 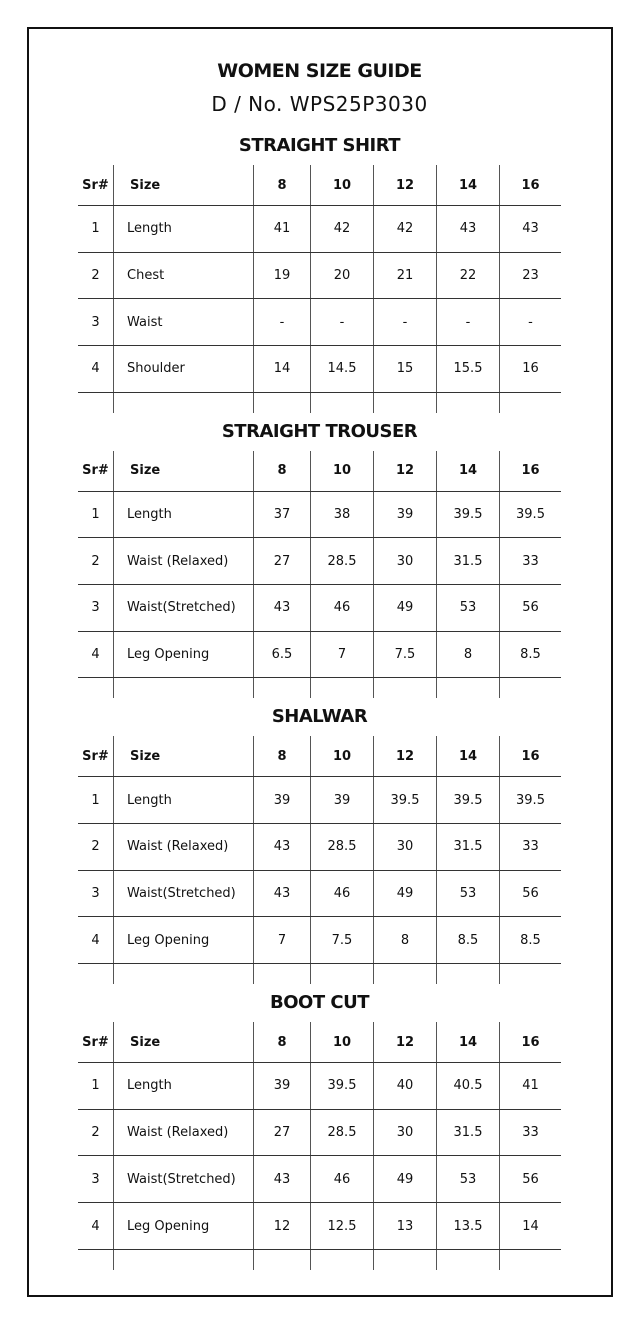 What do you see at coordinates (183, 322) in the screenshot?
I see `row-label: Waist` at bounding box center [183, 322].